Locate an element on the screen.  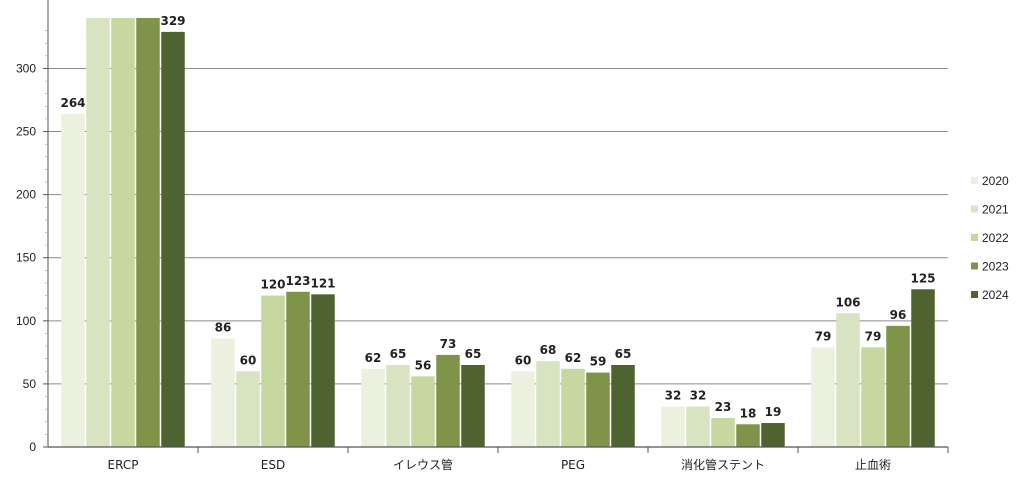
legend-swatch-2021 is located at coordinates (974, 209).